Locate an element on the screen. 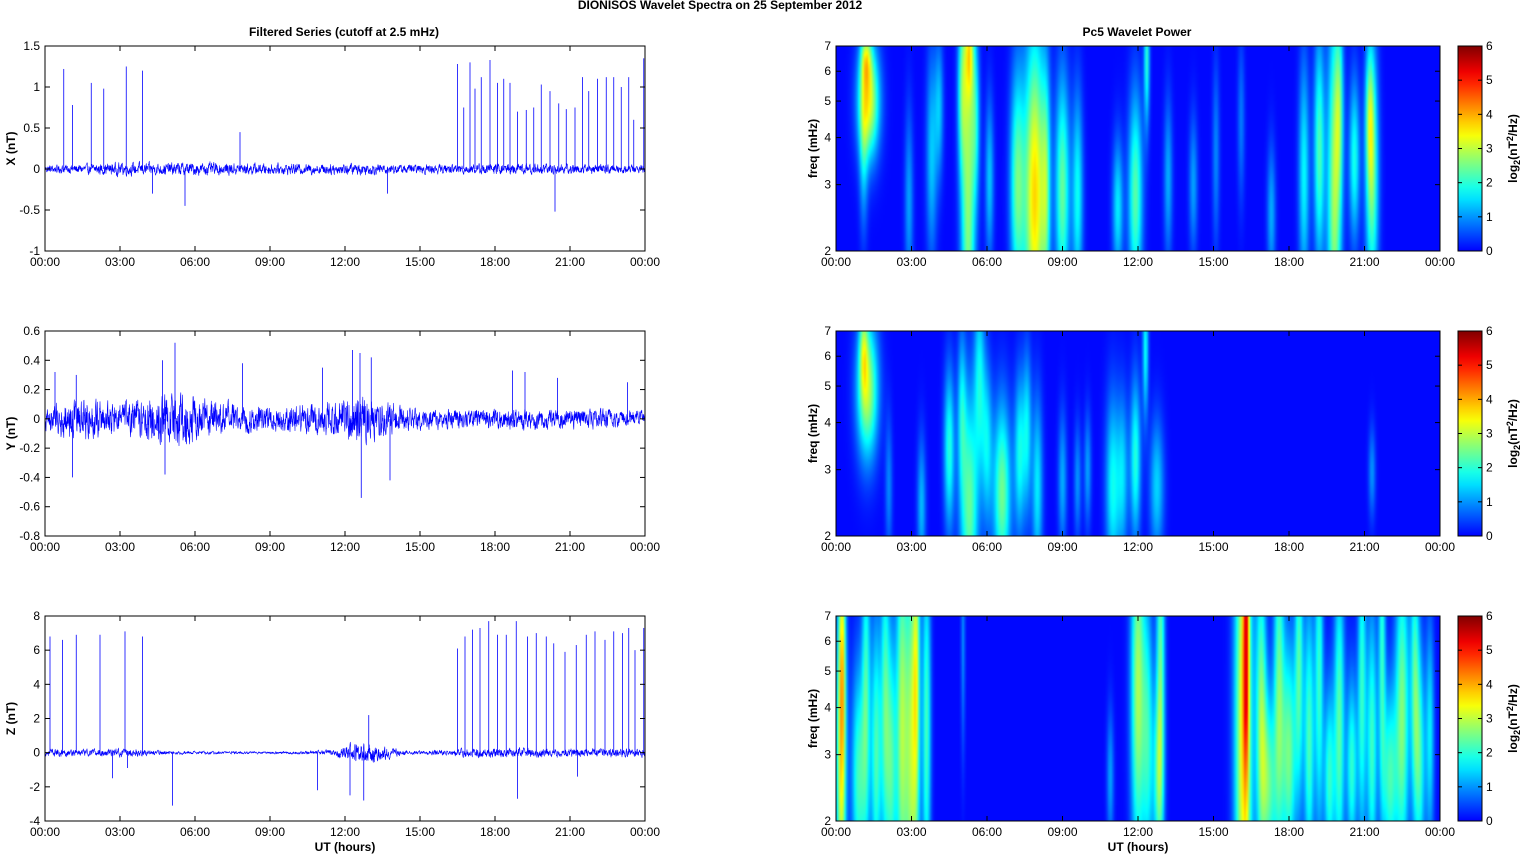 This screenshot has height=854, width=1521. y-tick-label: 0.4 is located at coordinates (31, 360).